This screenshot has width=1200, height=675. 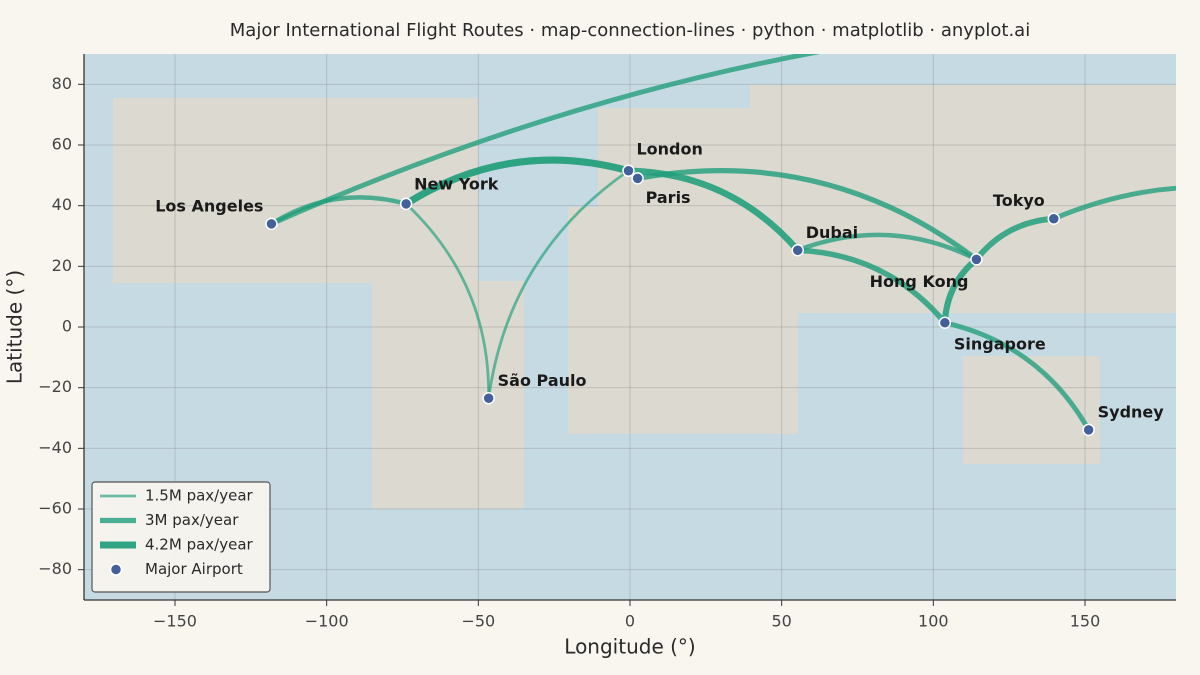 I want to click on legend-label: Major Airport, so click(x=194, y=569).